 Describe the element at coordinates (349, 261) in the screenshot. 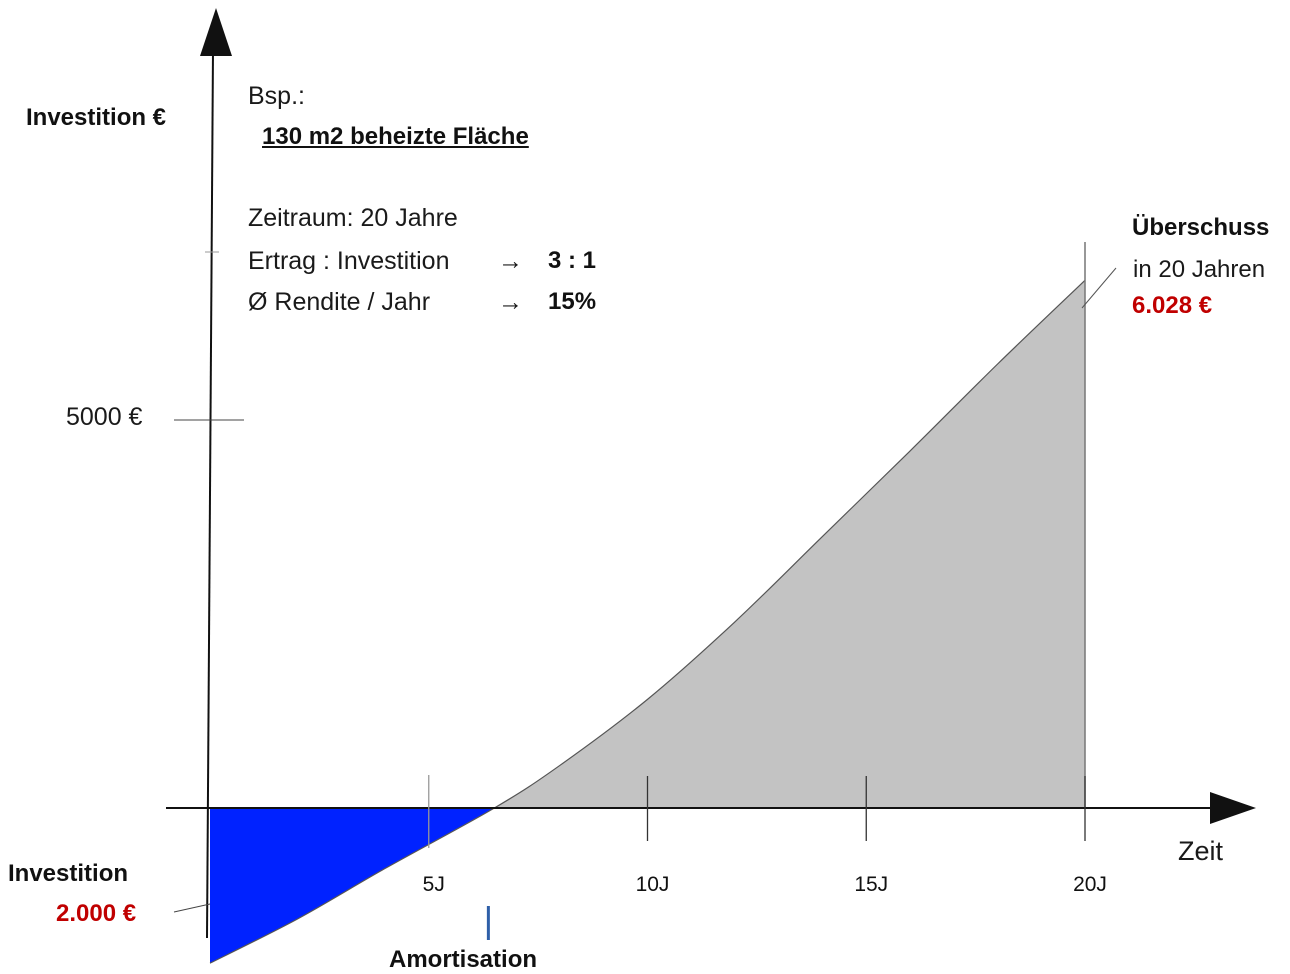

I see `ratio-label: Ertrag : Investition` at that location.